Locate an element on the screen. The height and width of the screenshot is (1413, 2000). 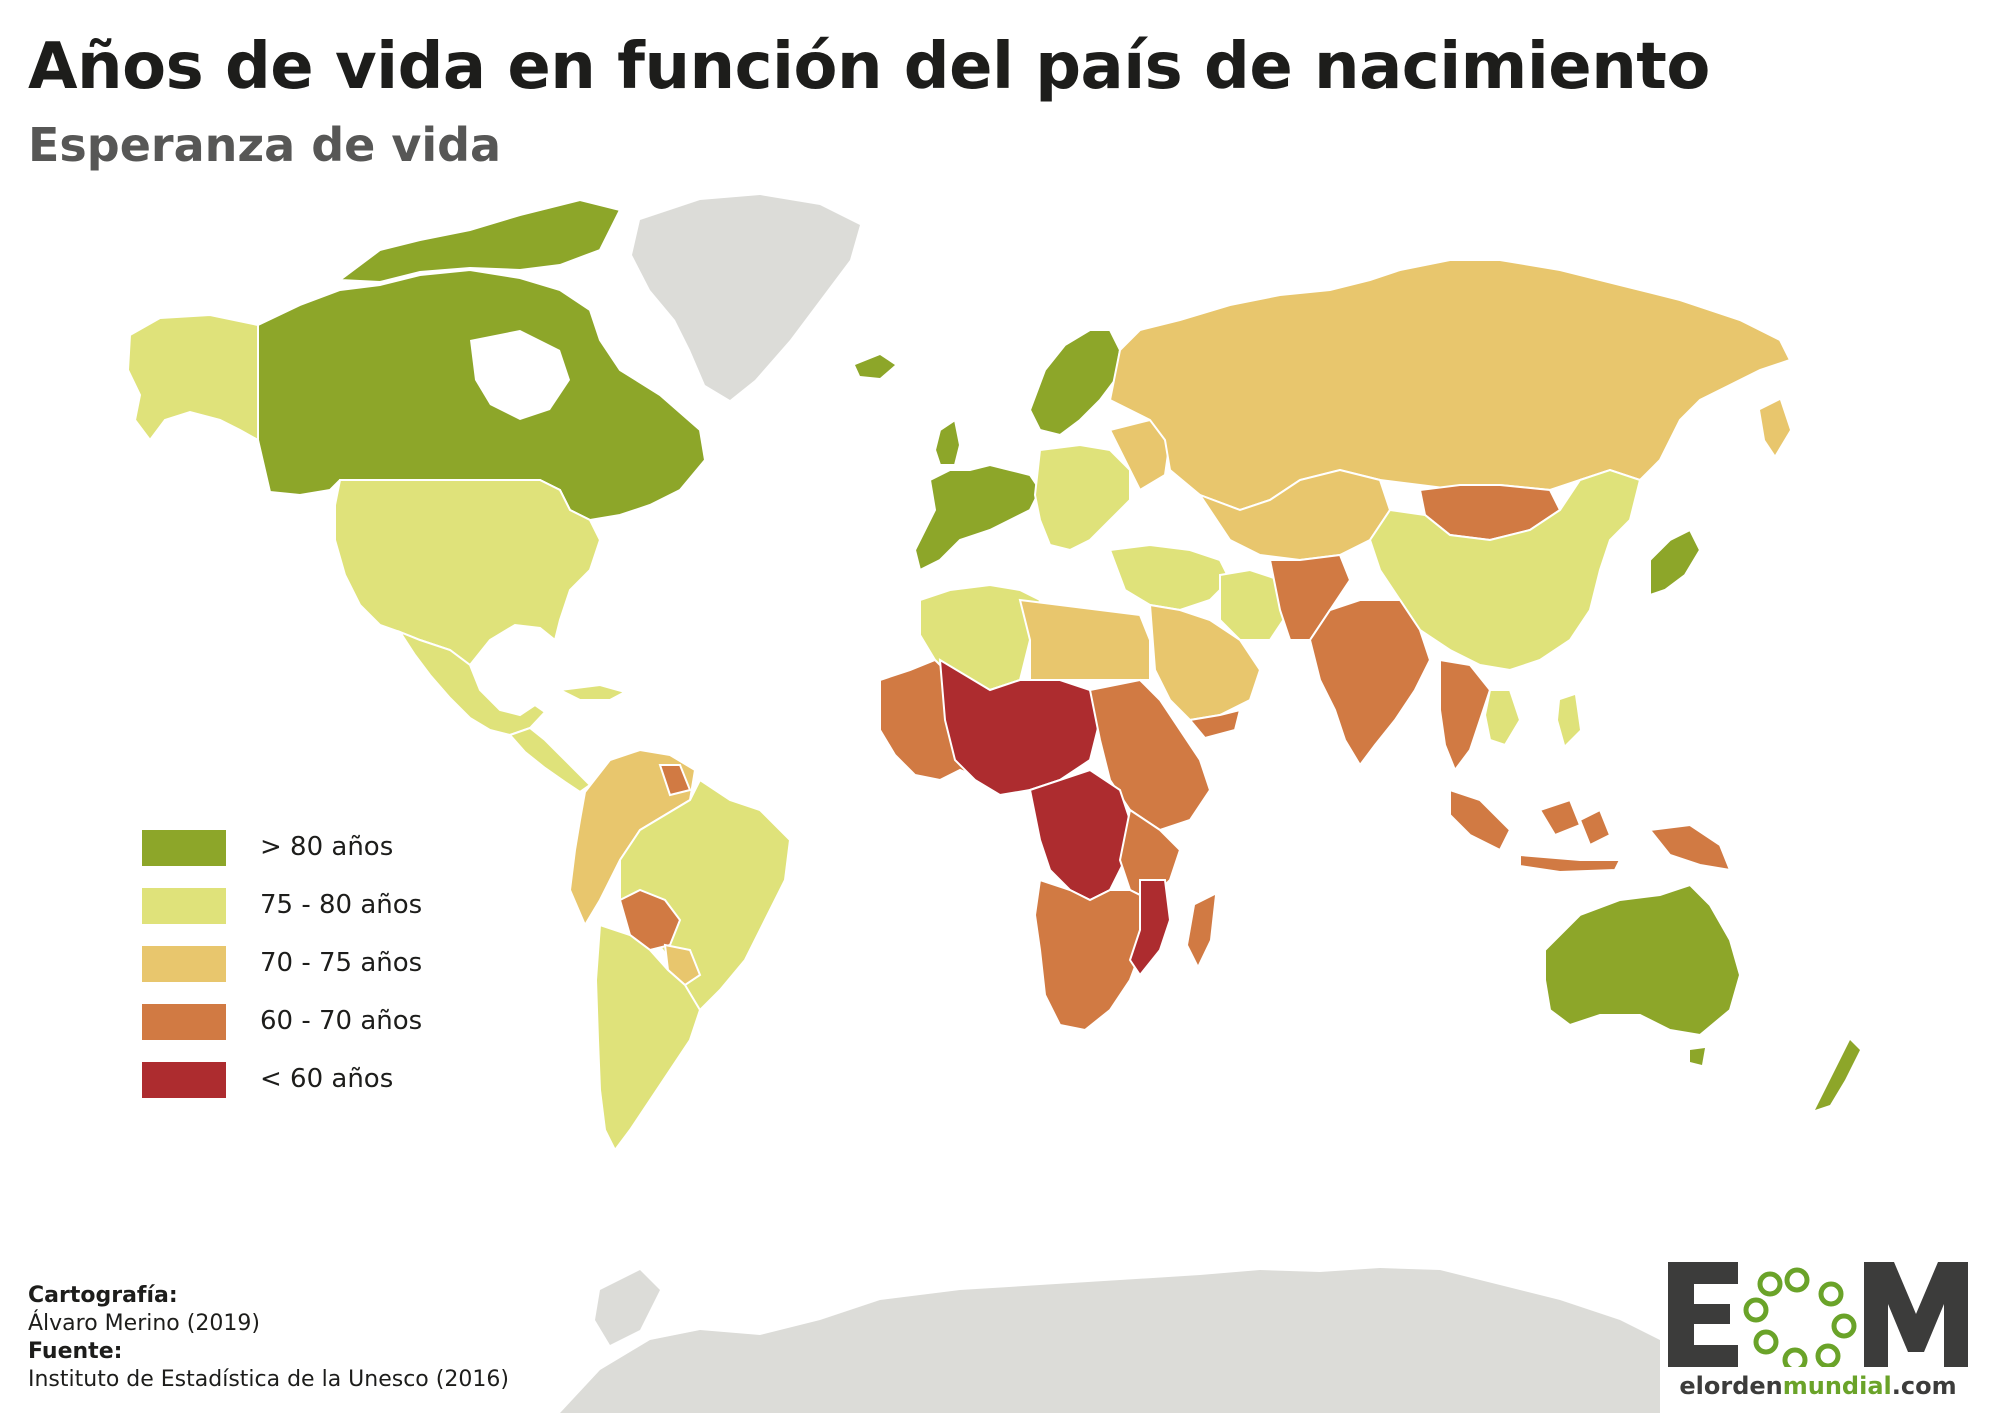
usa-region is located at coordinates (468, 573).